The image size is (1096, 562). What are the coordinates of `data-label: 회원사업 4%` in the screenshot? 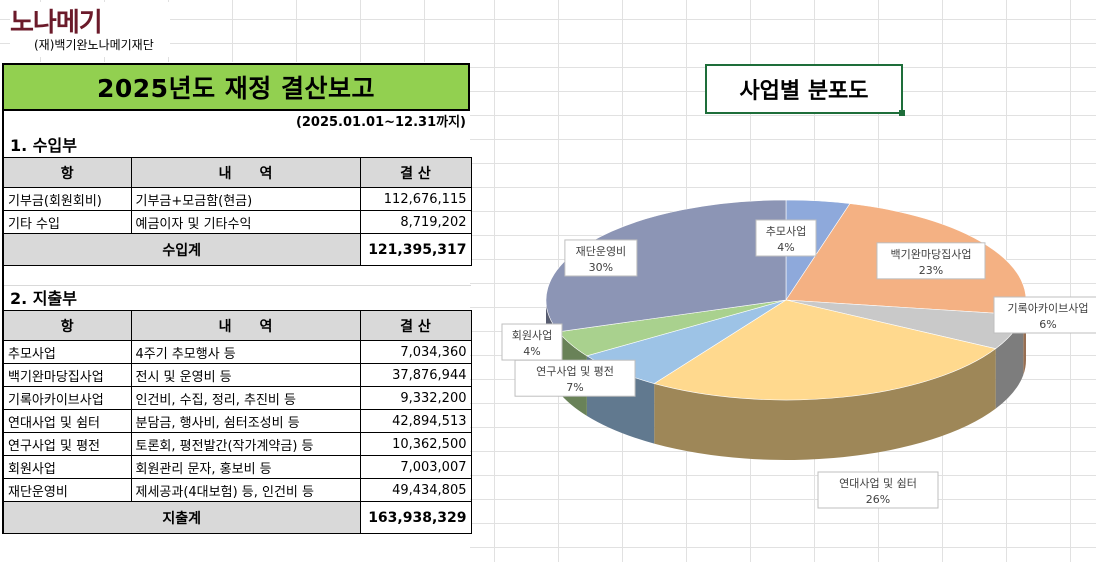 It's located at (532, 342).